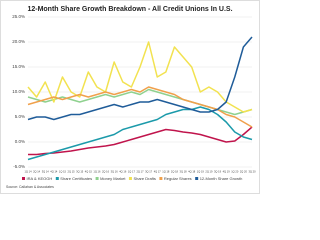 Image resolution: width=320 pixels, height=240 pixels. What do you see at coordinates (140, 172) in the screenshot?
I see `x-tick-label: 2Q 17` at bounding box center [140, 172].